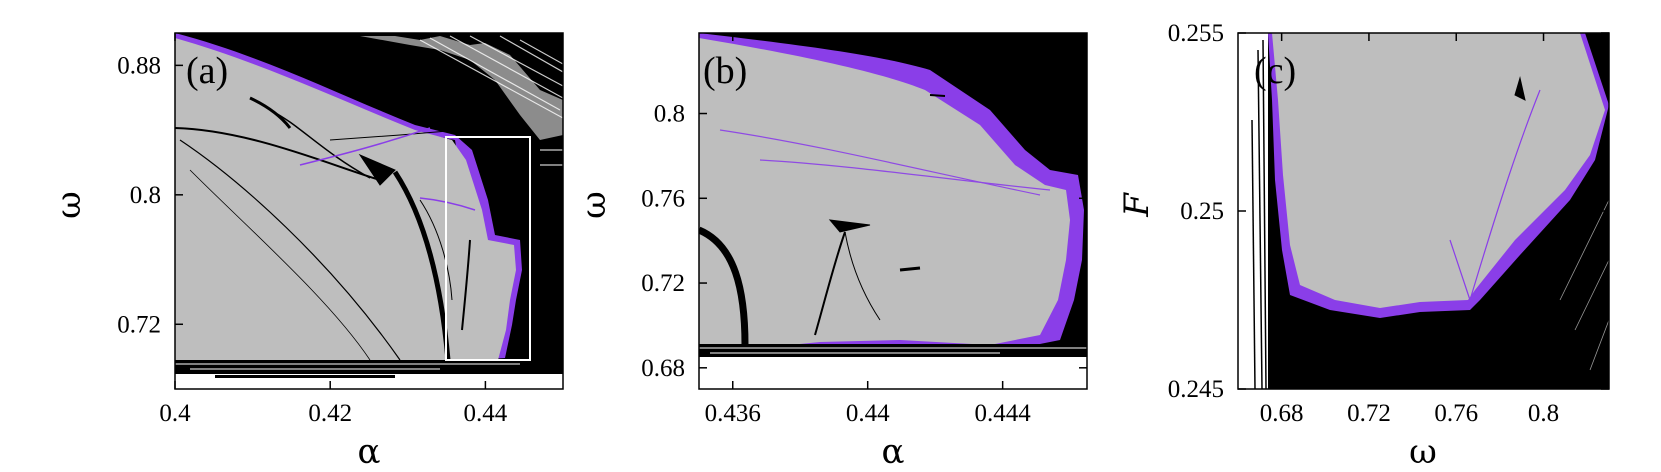 The image size is (1661, 472). I want to click on y-tick-label: 0.68, so click(663, 368).